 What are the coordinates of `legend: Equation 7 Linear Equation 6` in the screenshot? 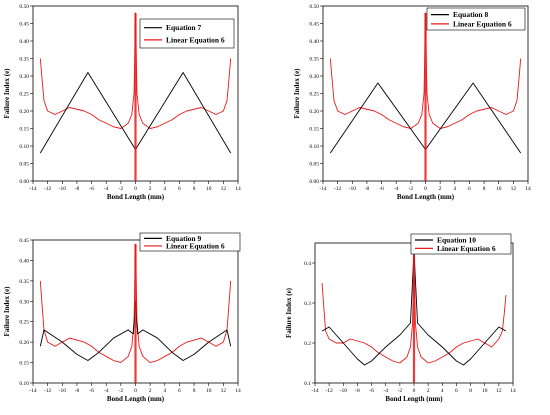 It's located at (187, 33).